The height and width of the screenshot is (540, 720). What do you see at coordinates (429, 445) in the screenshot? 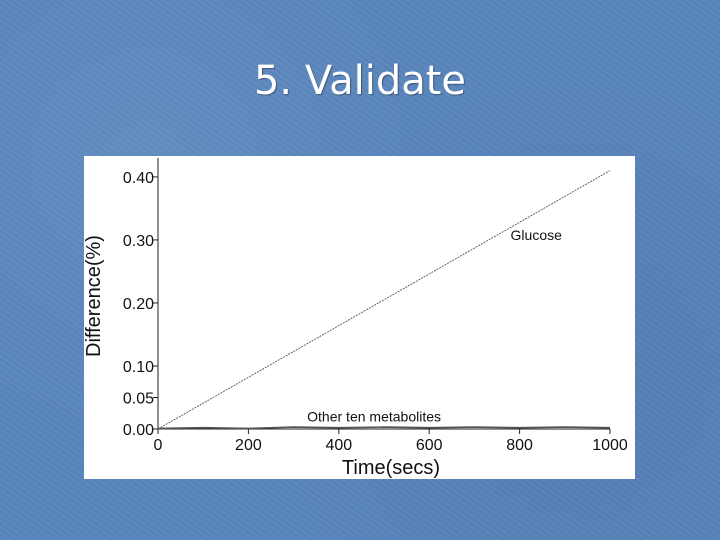
I see `x-tick-label: 600` at bounding box center [429, 445].